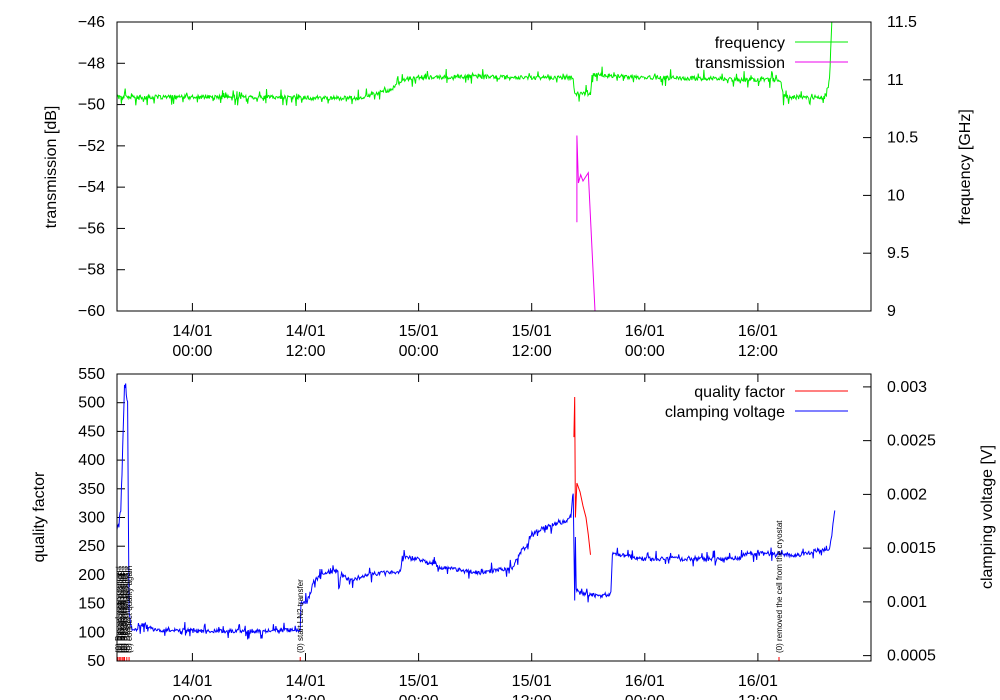  Describe the element at coordinates (987, 517) in the screenshot. I see `bottom-right-axis-title: clamping voltage [V]` at that location.